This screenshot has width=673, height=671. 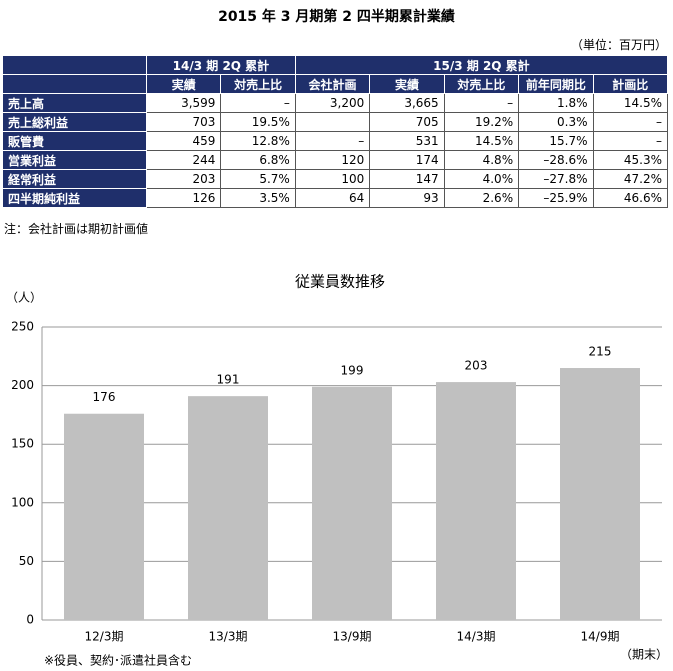 What do you see at coordinates (407, 141) in the screenshot?
I see `cell: 531` at bounding box center [407, 141].